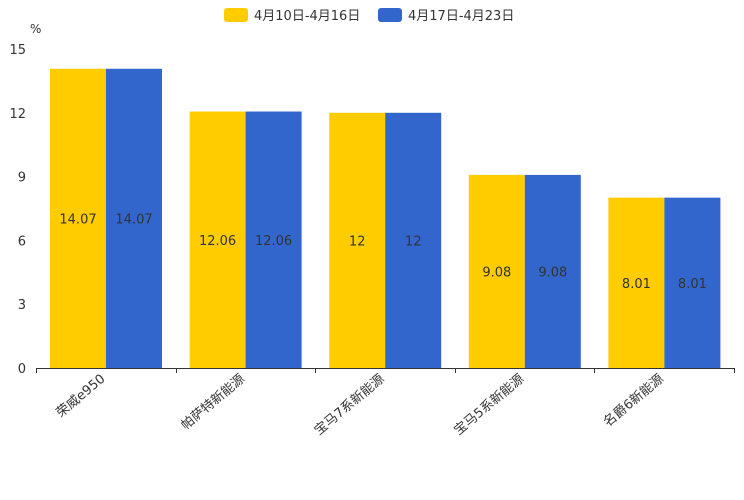 This screenshot has height=500, width=744. Describe the element at coordinates (35, 29) in the screenshot. I see `y-unit-label: %` at that location.